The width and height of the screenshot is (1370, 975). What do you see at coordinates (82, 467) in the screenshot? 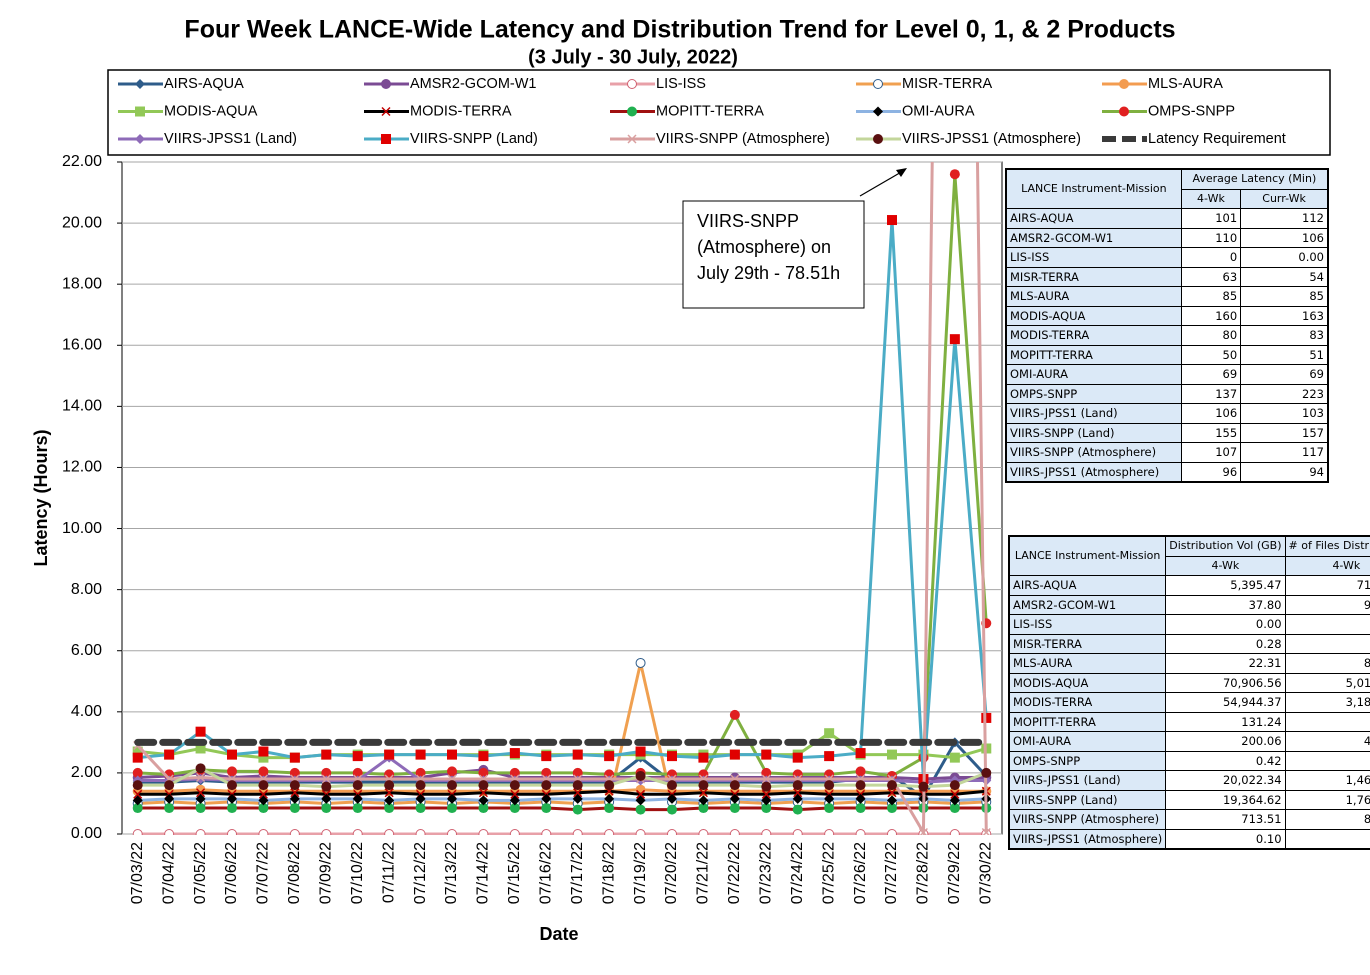
I see `y-tick-label: 12.00` at bounding box center [82, 467].